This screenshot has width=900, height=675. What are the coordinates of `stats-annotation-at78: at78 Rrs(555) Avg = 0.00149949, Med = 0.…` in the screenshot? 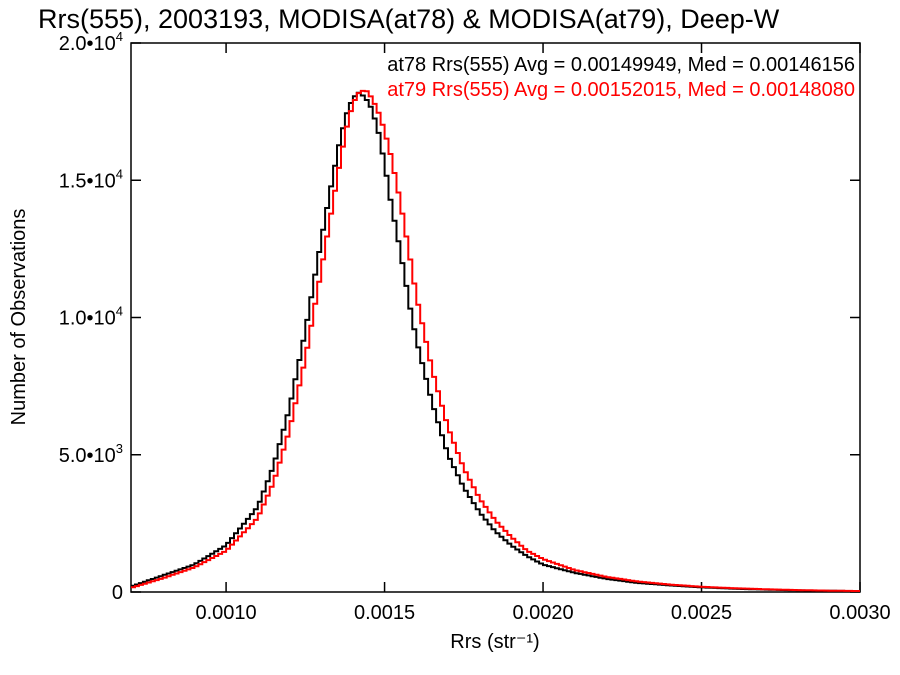 It's located at (621, 65).